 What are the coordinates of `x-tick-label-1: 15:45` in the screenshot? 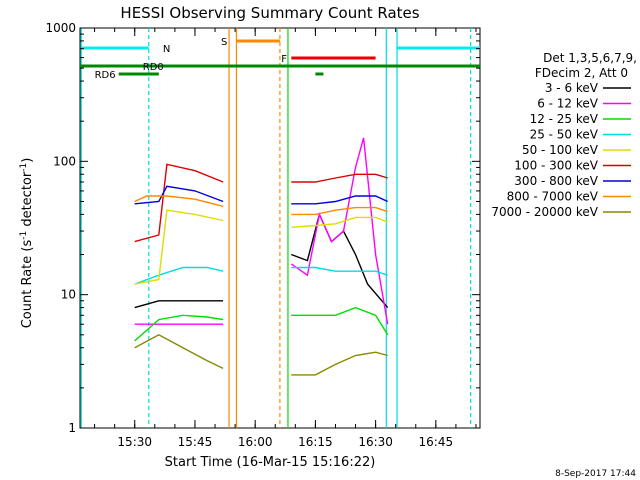 It's located at (195, 442).